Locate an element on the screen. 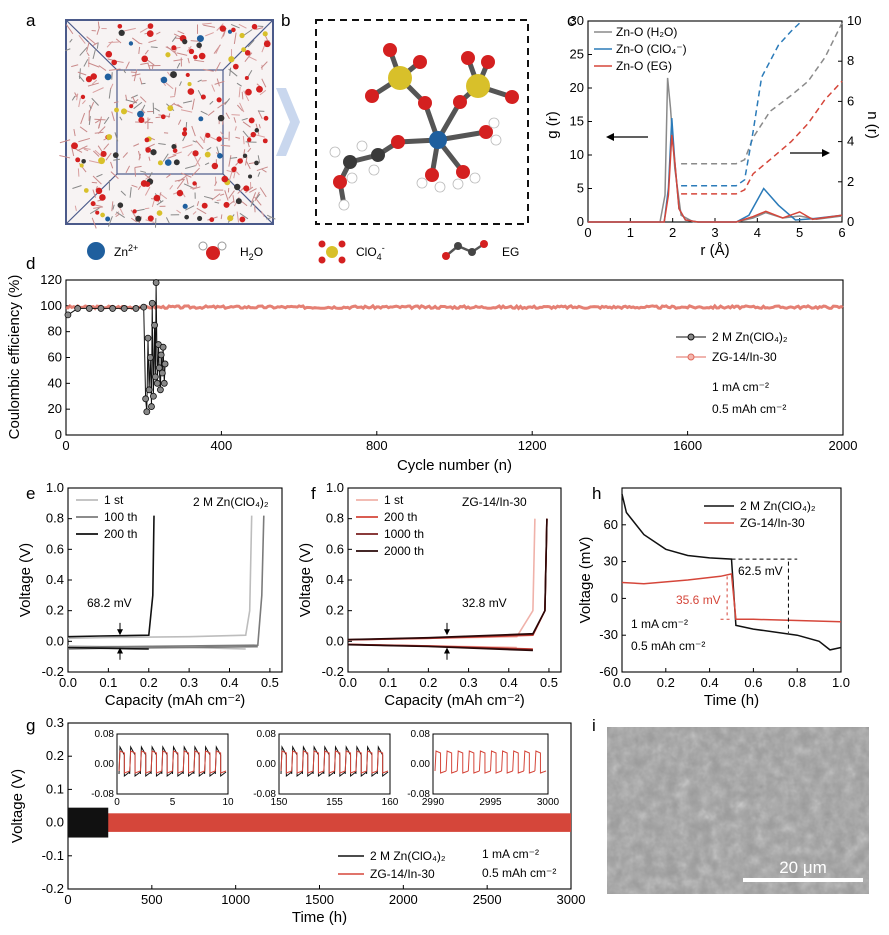  panel-letter-f: f is located at coordinates (313, 493).